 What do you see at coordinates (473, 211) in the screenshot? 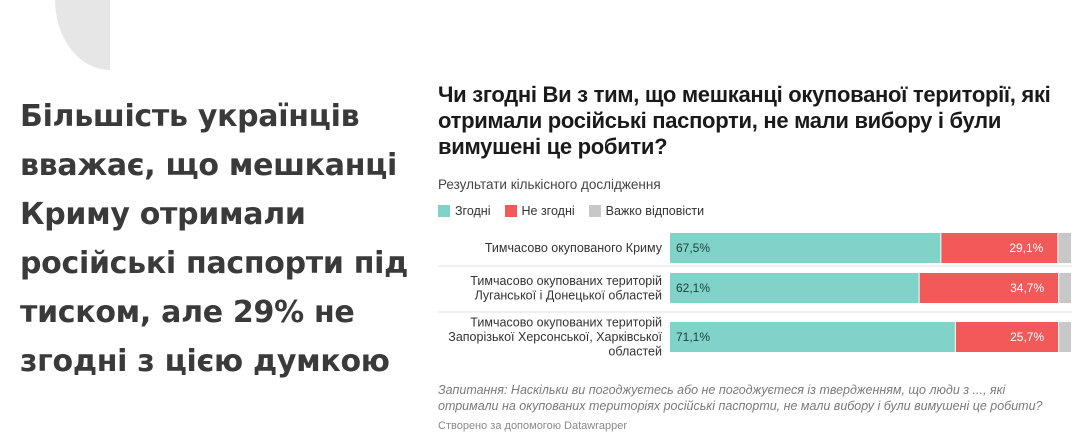
I see `legend-label-agree: Згодні` at bounding box center [473, 211].